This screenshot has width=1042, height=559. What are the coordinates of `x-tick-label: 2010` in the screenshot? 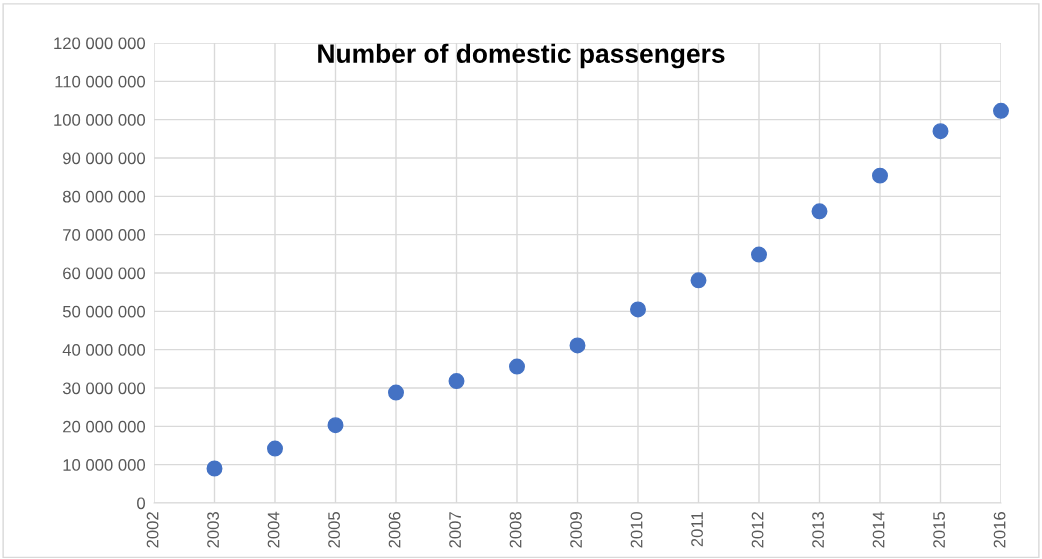 It's located at (636, 529).